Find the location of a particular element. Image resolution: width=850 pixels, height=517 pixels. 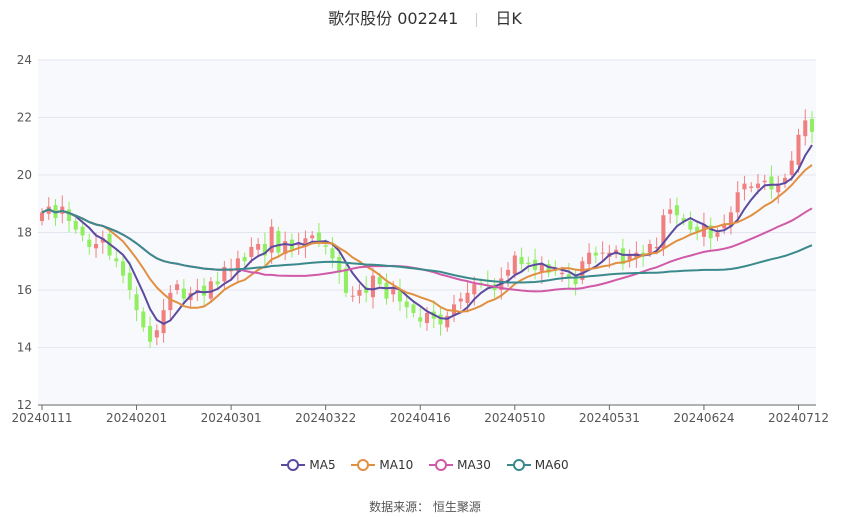

legend-item-ma10: MA10 is located at coordinates (382, 465).